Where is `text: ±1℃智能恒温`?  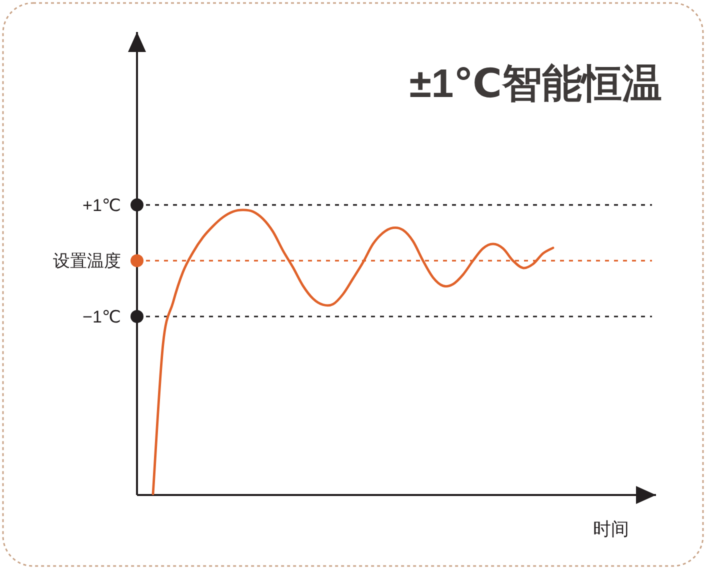
text: ±1℃智能恒温 is located at coordinates (535, 84).